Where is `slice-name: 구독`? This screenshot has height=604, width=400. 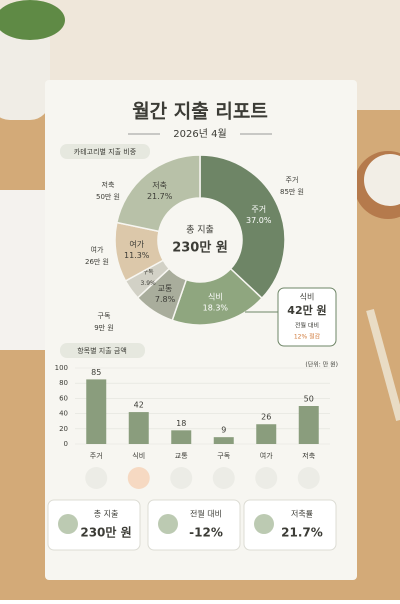 slice-name: 구독 is located at coordinates (149, 272).